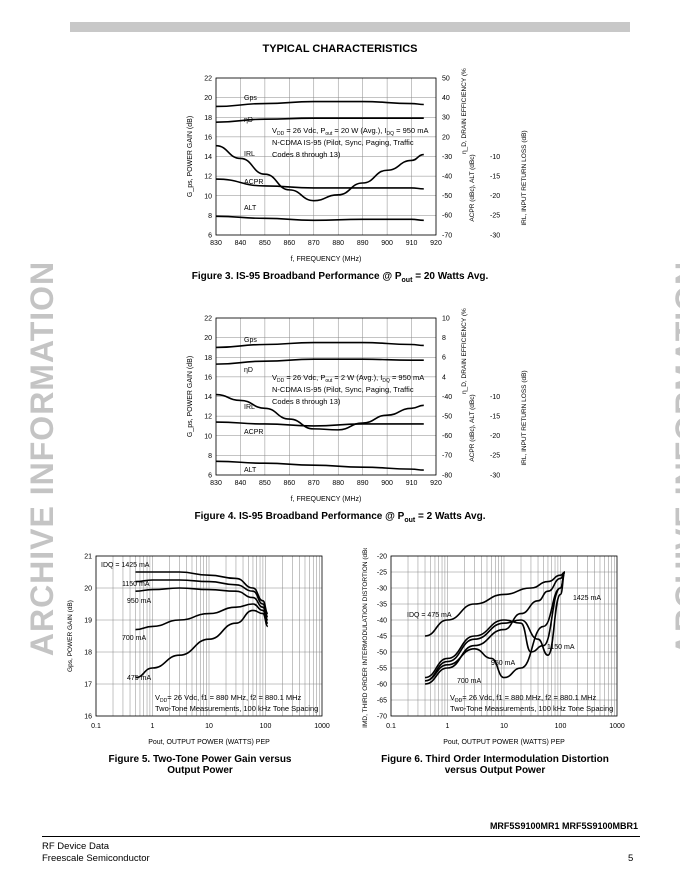 The height and width of the screenshot is (880, 680). What do you see at coordinates (70, 636) in the screenshot?
I see `y-axis-label: Gps, POWER GAIN (dB)` at bounding box center [70, 636].